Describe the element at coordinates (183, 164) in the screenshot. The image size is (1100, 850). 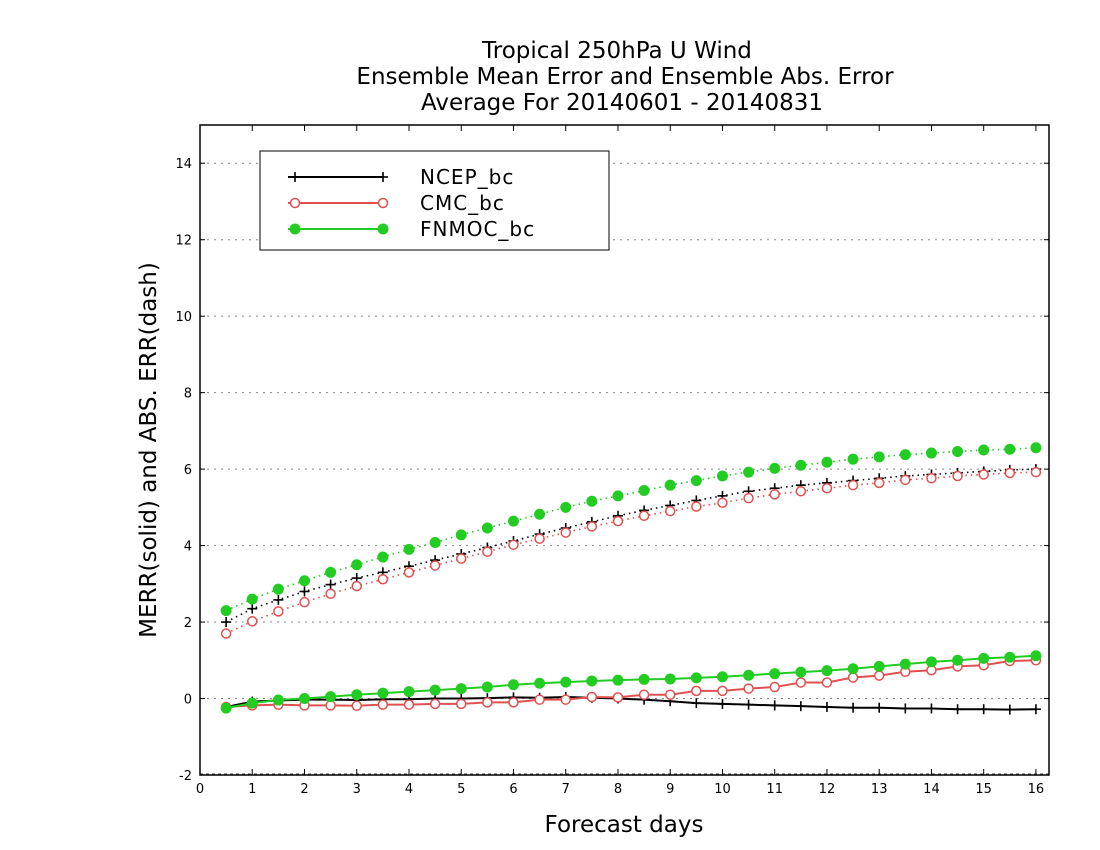
I see `y-tick-label-14: 14` at that location.